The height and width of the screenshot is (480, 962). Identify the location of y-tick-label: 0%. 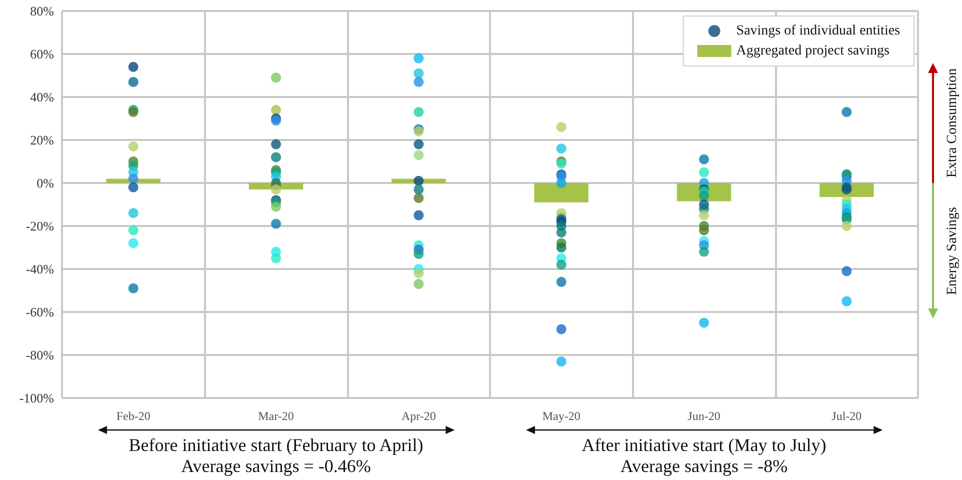
(45, 183).